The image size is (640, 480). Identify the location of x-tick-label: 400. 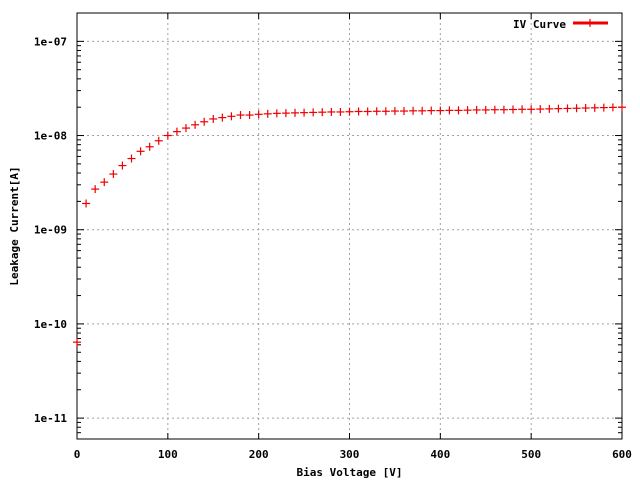
(440, 454).